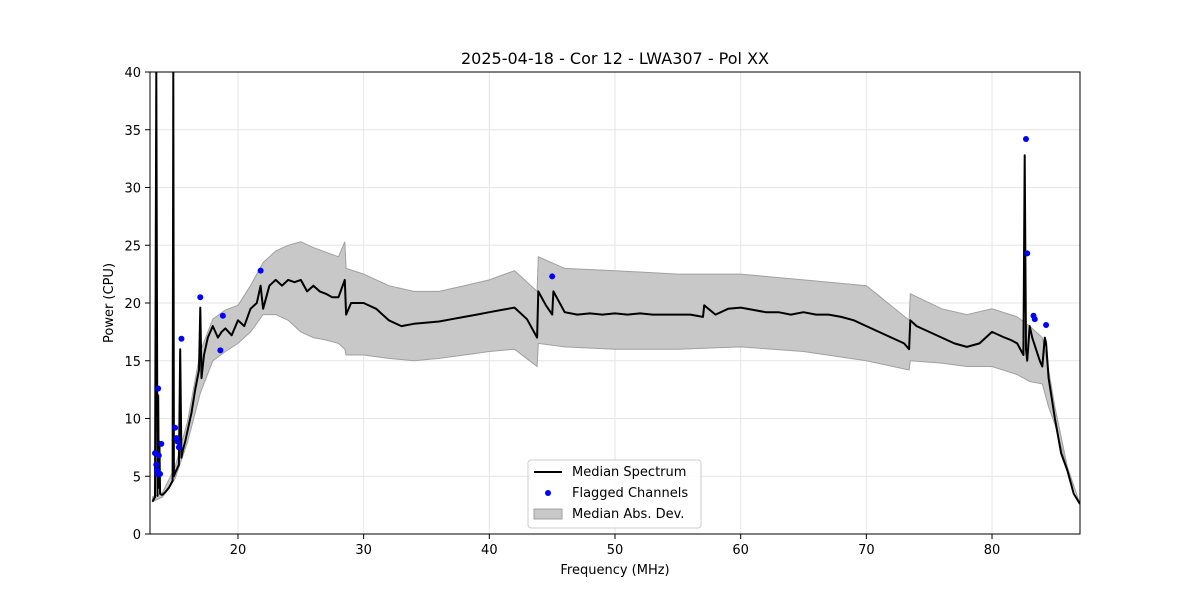 Image resolution: width=1200 pixels, height=600 pixels. What do you see at coordinates (132, 189) in the screenshot?
I see `y-tick-label: 30` at bounding box center [132, 189].